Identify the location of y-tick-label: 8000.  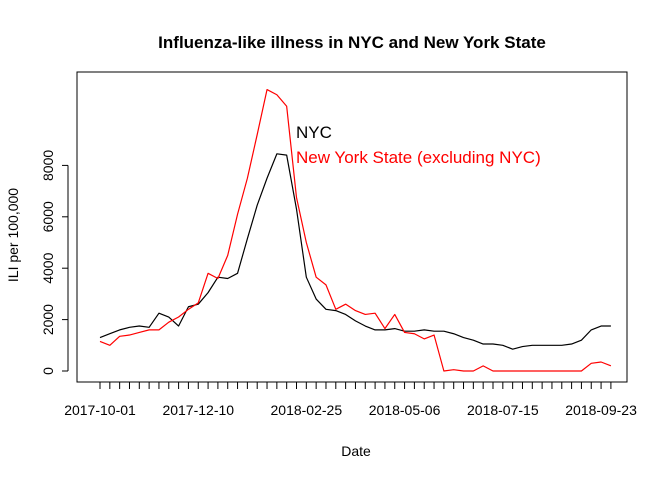
(48, 165).